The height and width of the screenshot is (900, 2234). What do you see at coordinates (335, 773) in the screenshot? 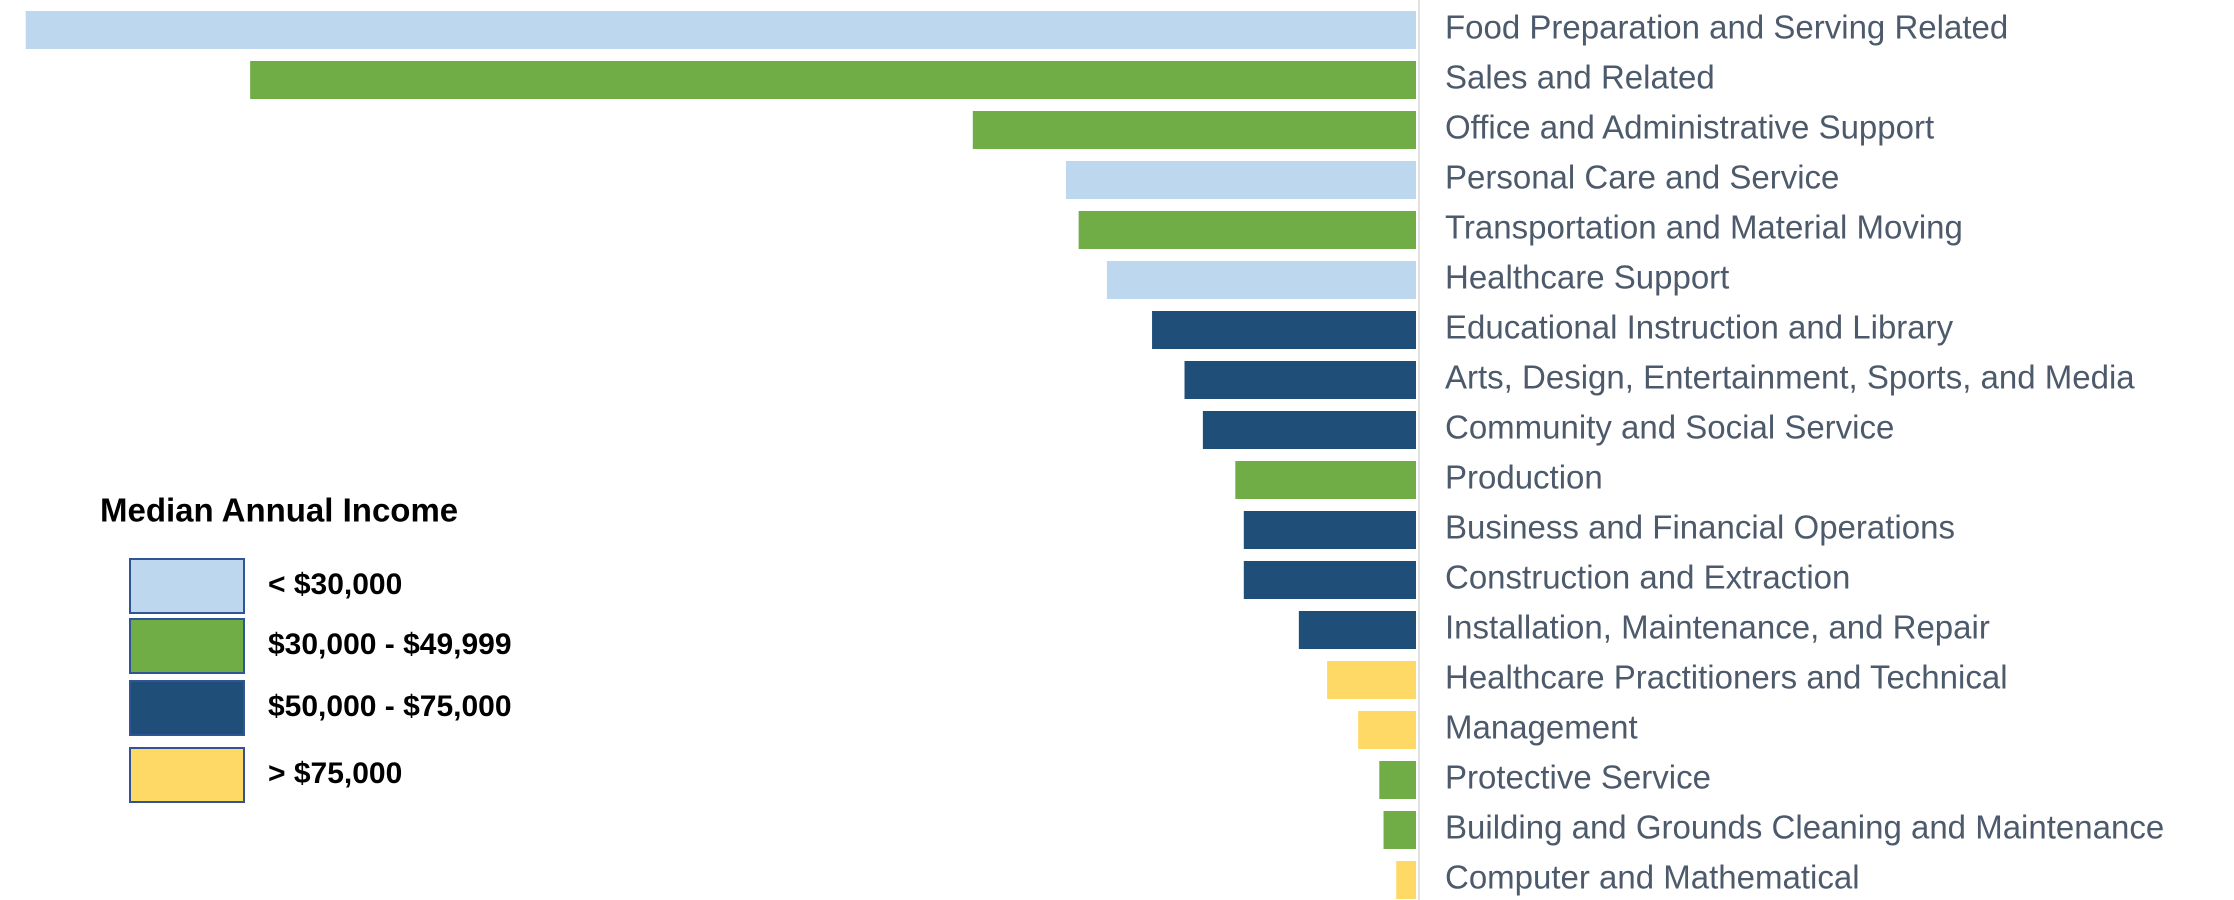
I see `legend-label: > $75,000` at bounding box center [335, 773].